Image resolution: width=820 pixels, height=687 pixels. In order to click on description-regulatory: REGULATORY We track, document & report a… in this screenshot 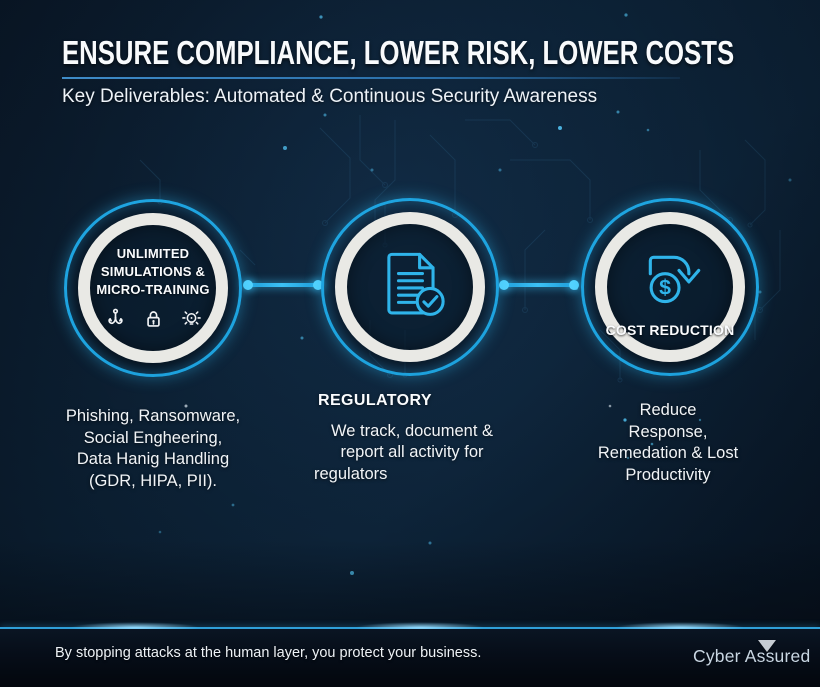, I will do `click(412, 437)`.